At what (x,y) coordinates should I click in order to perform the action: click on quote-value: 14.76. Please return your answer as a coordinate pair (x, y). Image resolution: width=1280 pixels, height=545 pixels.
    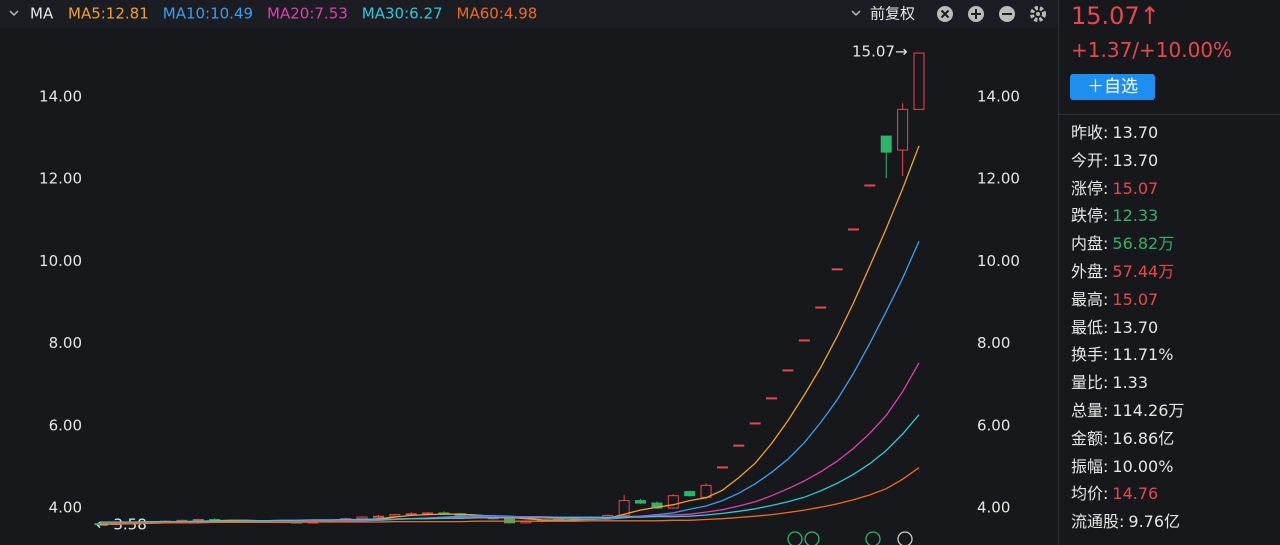
    Looking at the image, I should click on (1135, 494).